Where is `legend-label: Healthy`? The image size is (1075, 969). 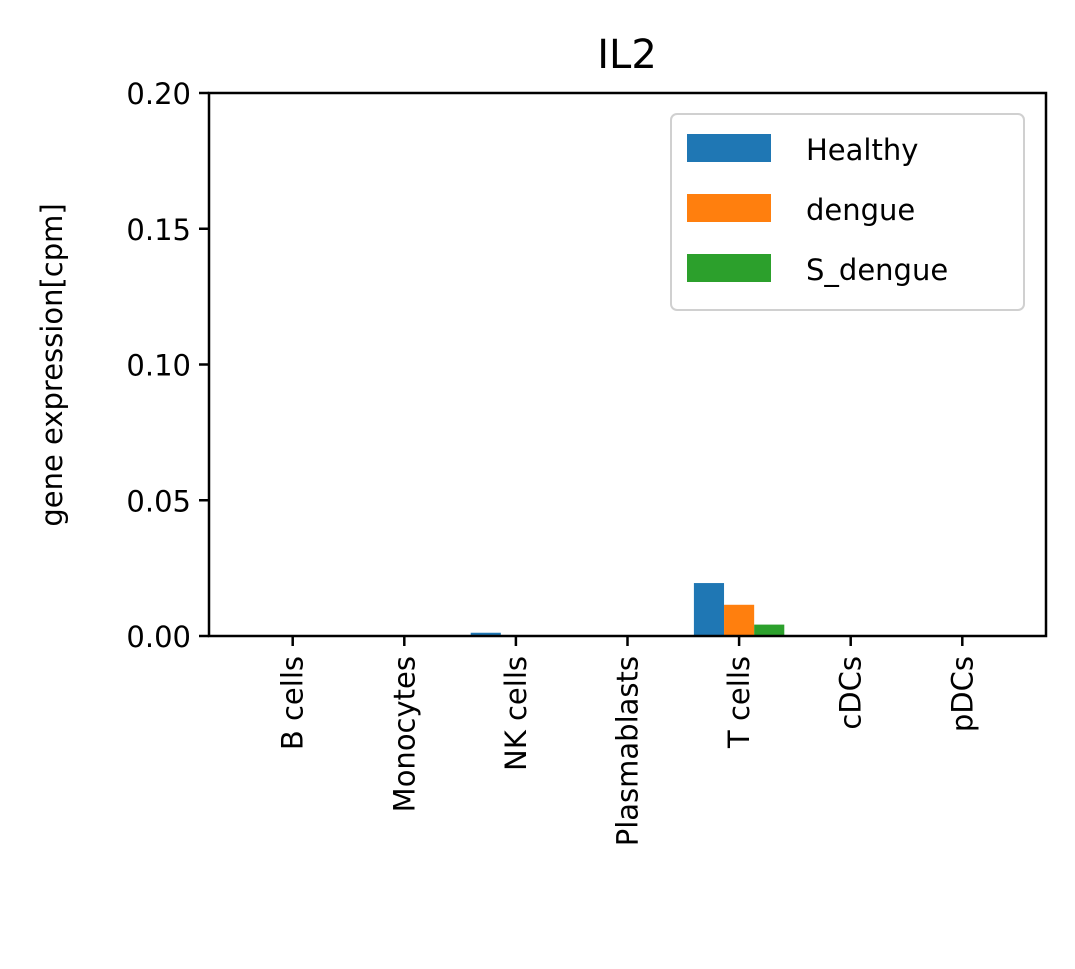 legend-label: Healthy is located at coordinates (862, 150).